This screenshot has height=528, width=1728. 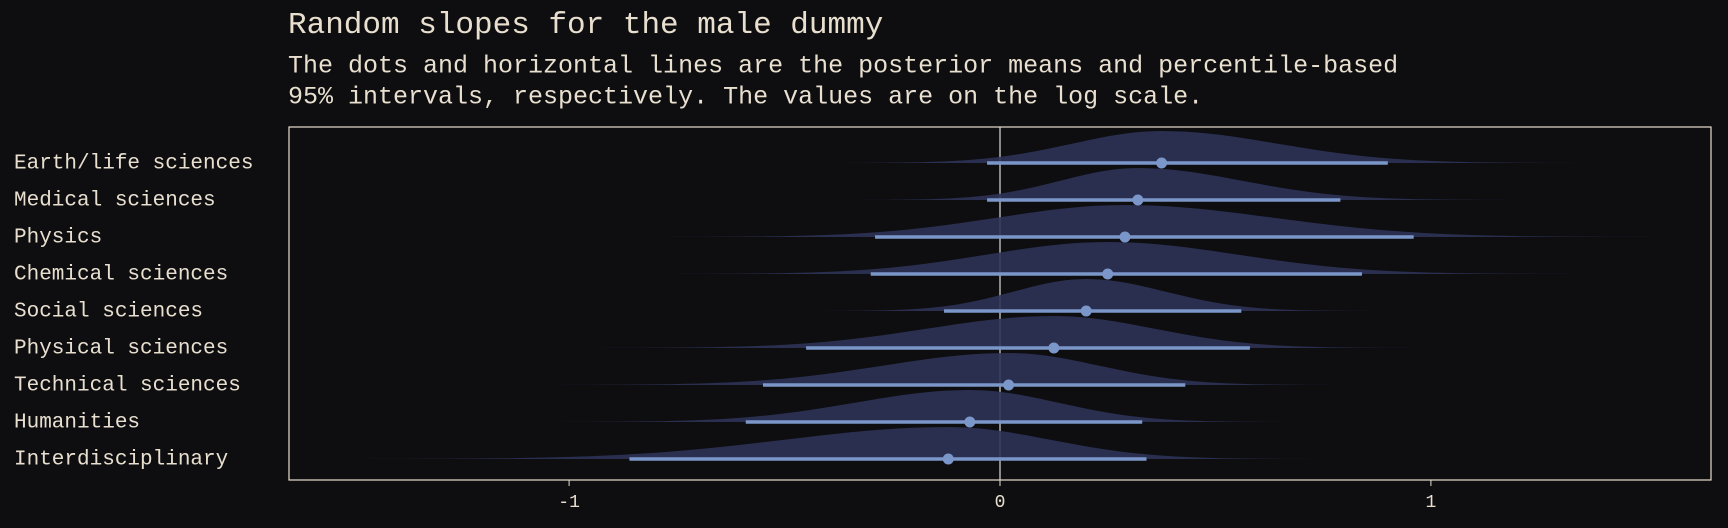 I want to click on y-tick-label: Humanities, so click(x=77, y=423).